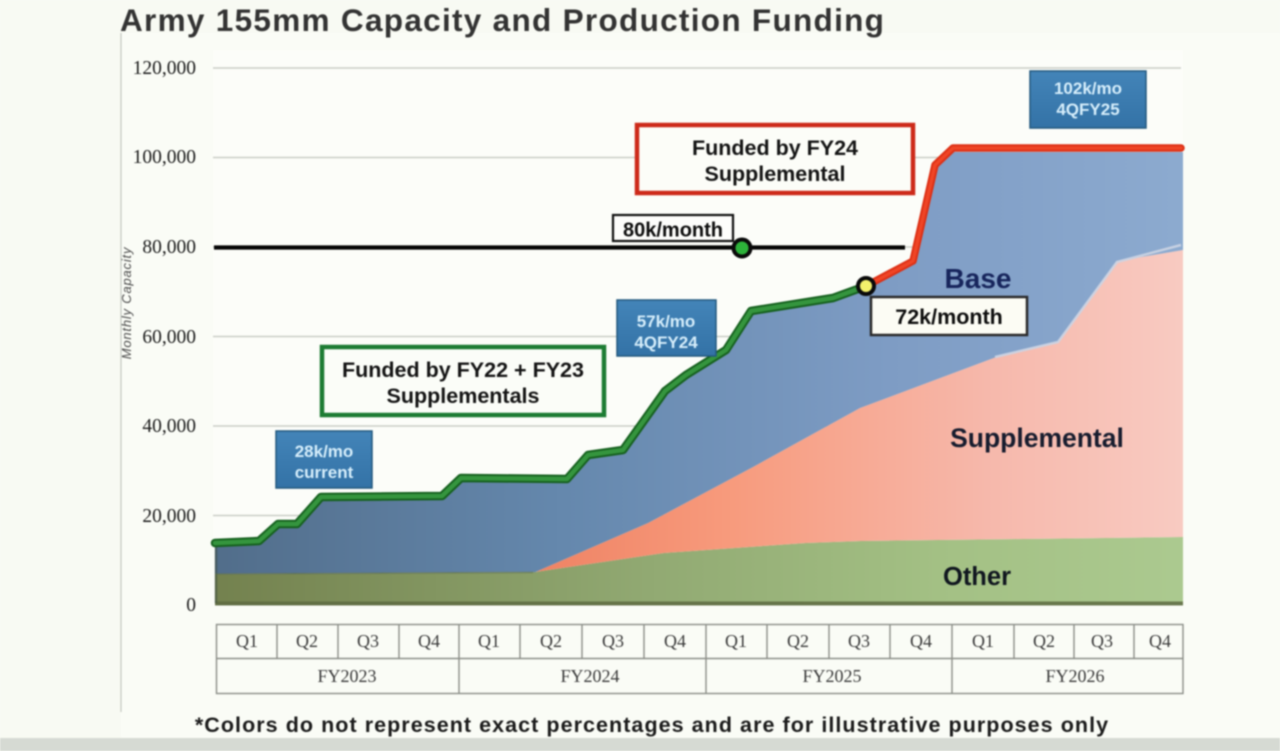  What do you see at coordinates (949, 317) in the screenshot?
I see `svg-text: 72k/month` at bounding box center [949, 317].